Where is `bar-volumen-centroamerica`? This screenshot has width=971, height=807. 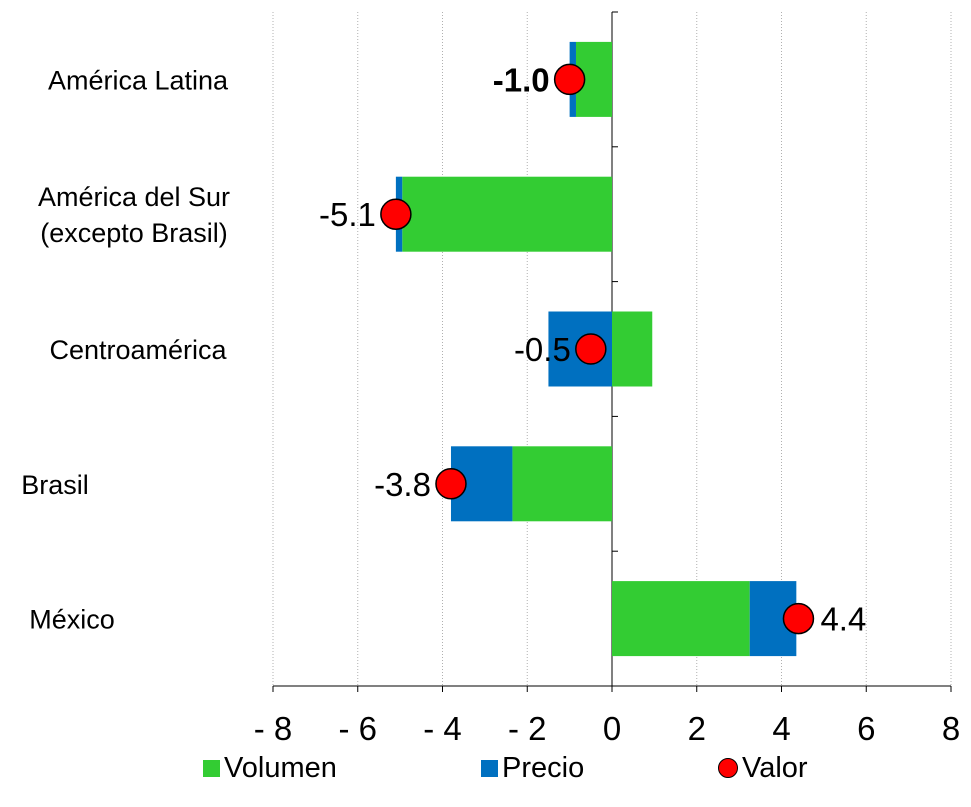
bar-volumen-centroamerica is located at coordinates (632, 349).